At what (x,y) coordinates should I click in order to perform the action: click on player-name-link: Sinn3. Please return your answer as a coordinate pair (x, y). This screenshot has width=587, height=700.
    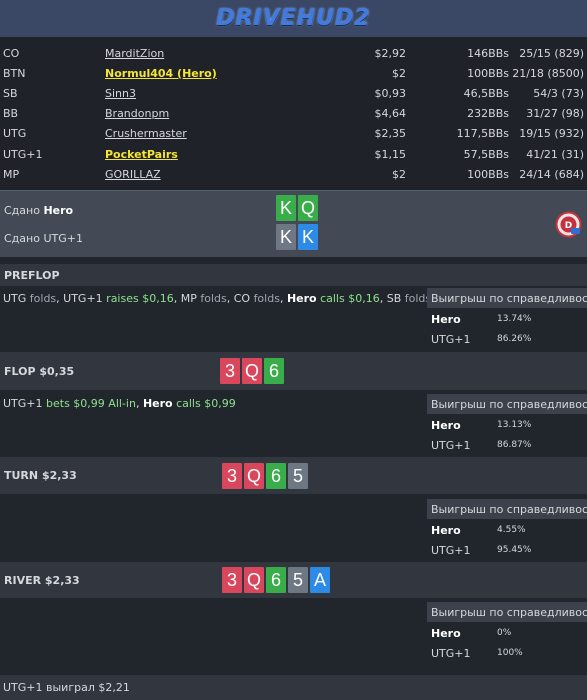
    Looking at the image, I should click on (120, 93).